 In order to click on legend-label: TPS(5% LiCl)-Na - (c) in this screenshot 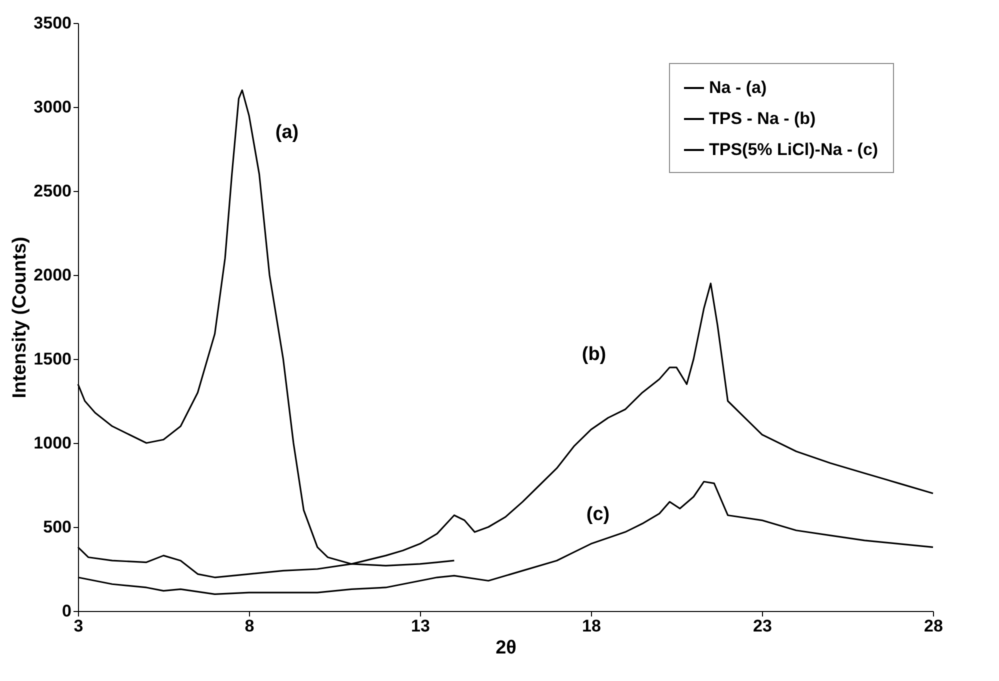, I will do `click(793, 149)`.